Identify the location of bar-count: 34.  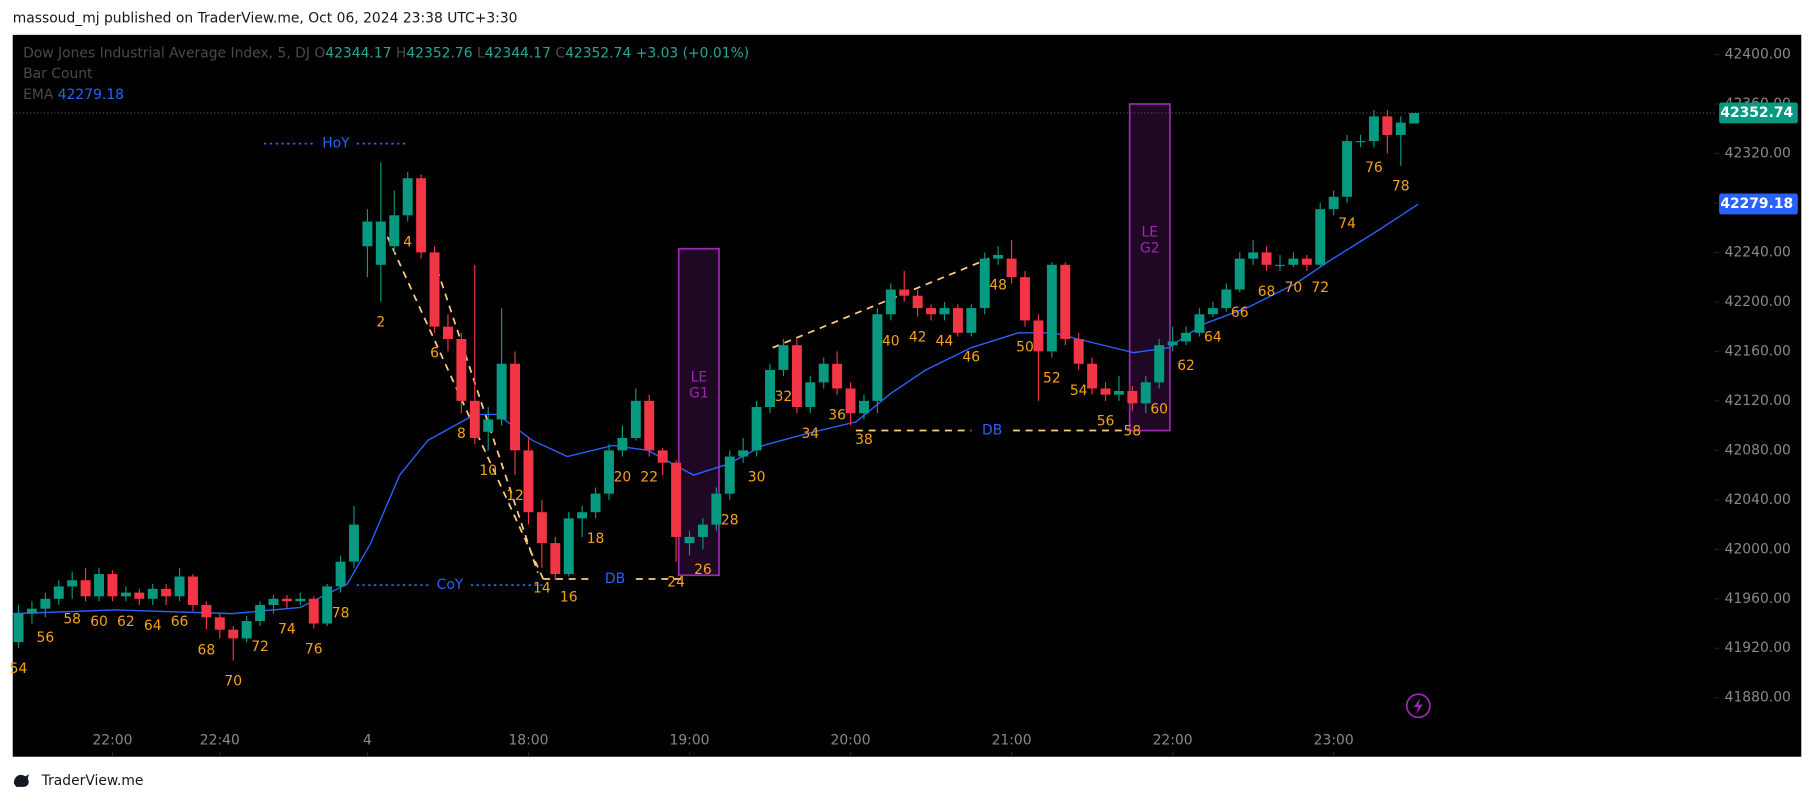
(810, 434).